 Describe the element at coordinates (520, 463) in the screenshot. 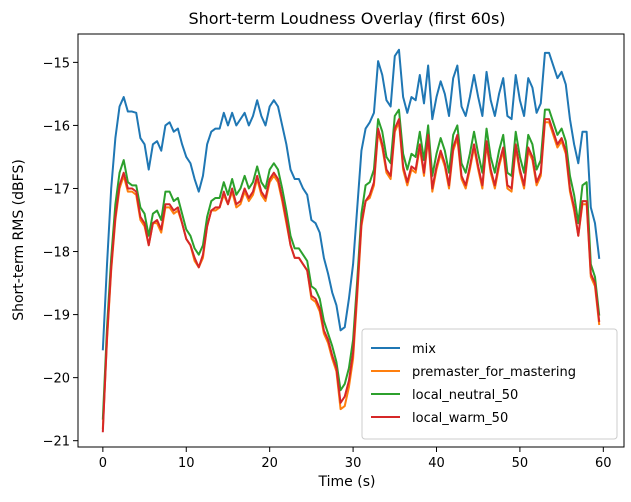

I see `x-tick-label: 50` at that location.